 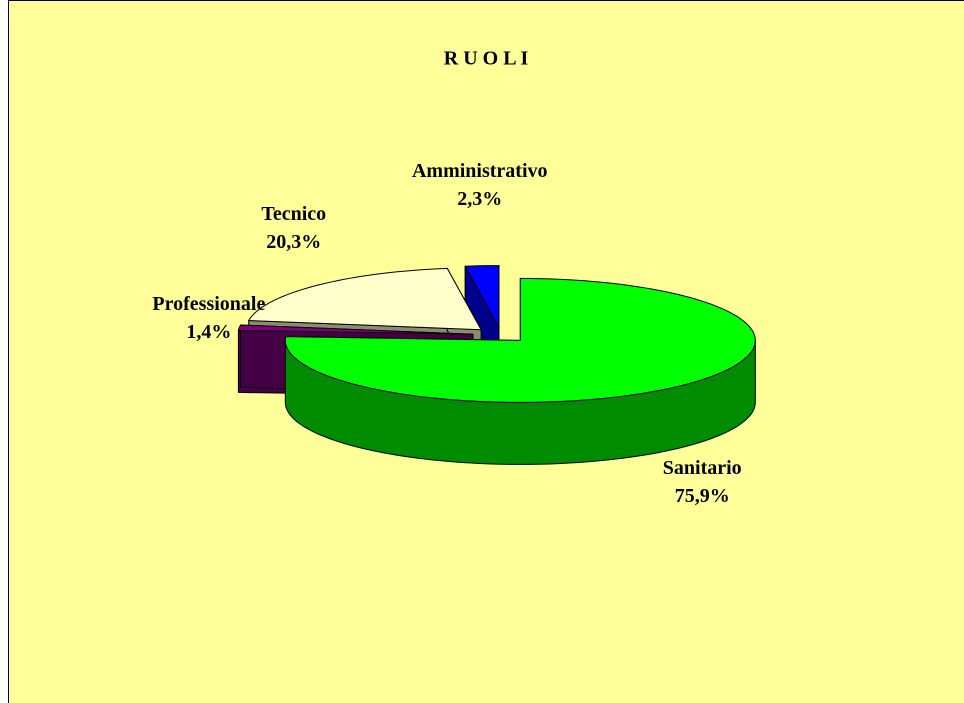 What do you see at coordinates (208, 332) in the screenshot?
I see `slice-value-label: 1,4%` at bounding box center [208, 332].